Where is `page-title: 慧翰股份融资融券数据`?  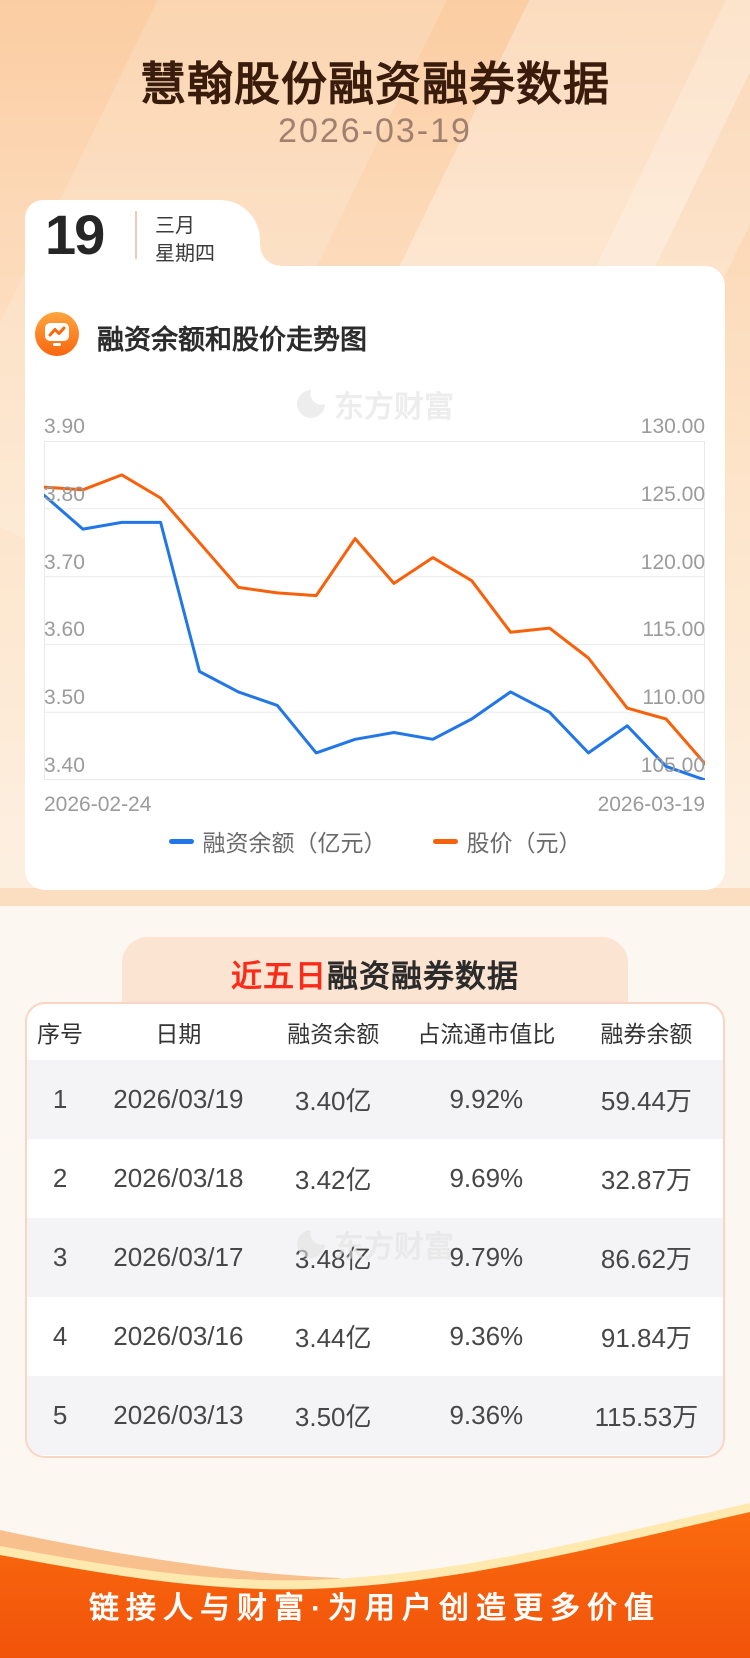
page-title: 慧翰股份融资融券数据 is located at coordinates (375, 84).